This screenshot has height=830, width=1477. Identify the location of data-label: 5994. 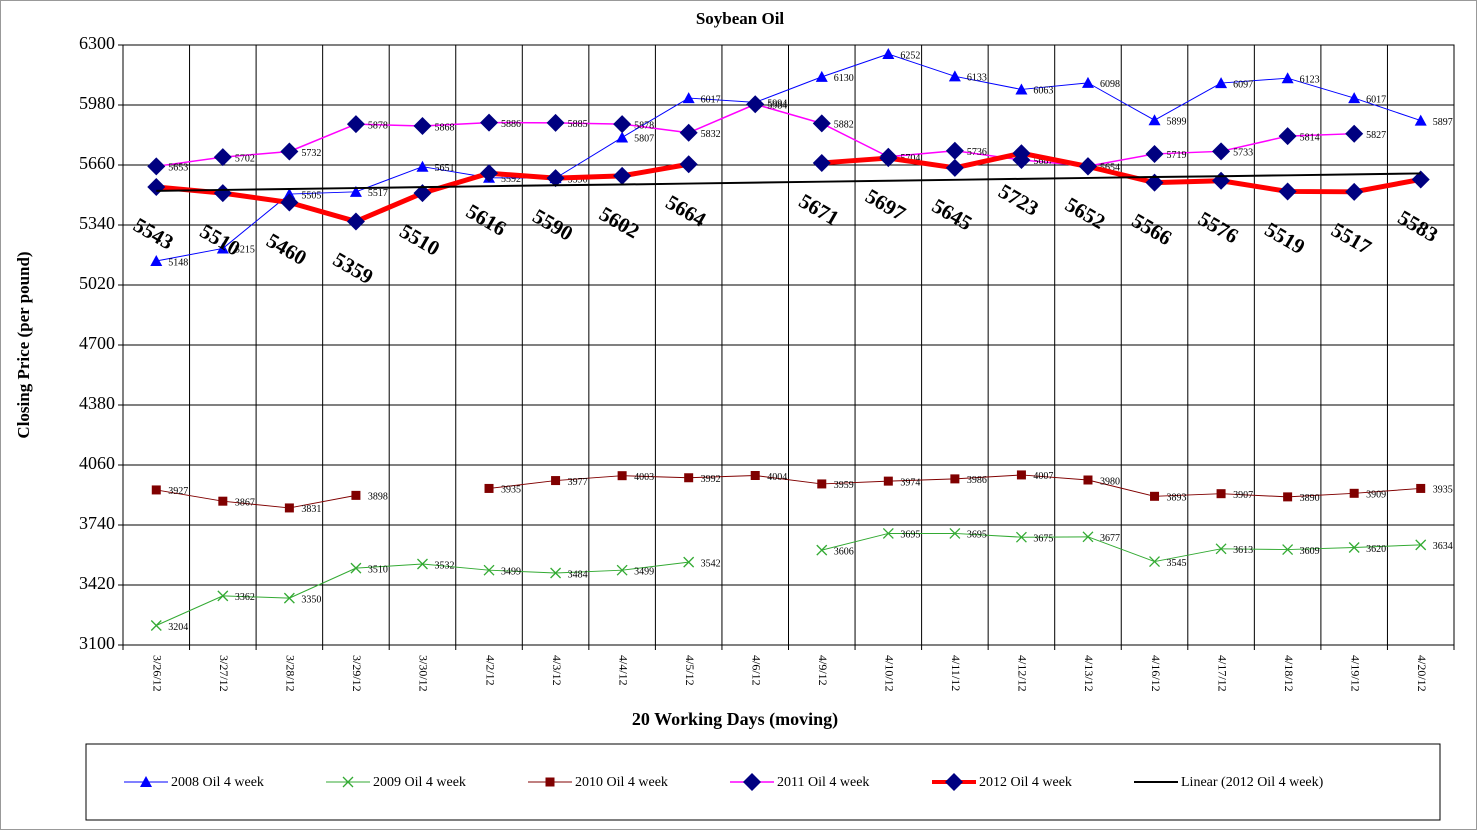
(777, 104).